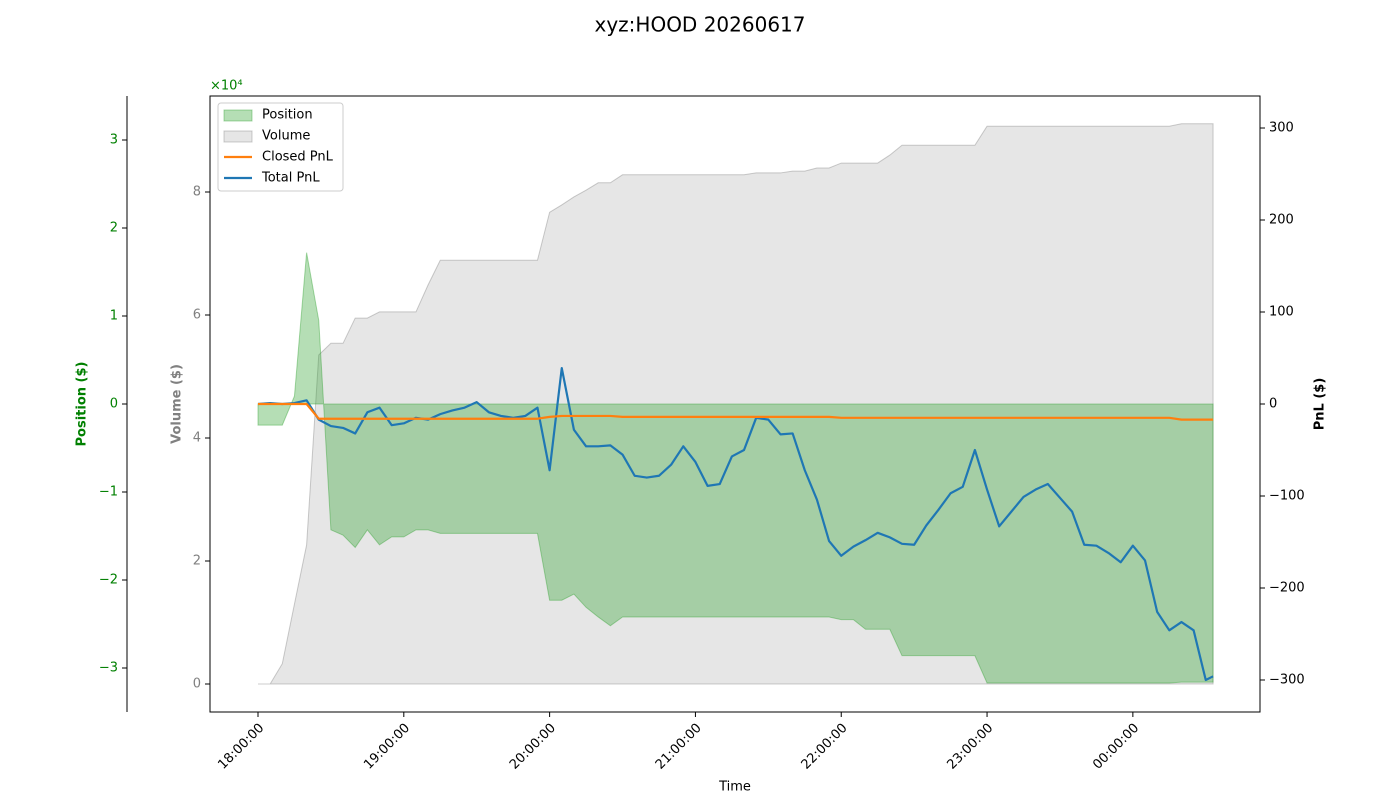  What do you see at coordinates (700, 25) in the screenshot?
I see `chart-title: xyz:HOOD 20260617` at bounding box center [700, 25].